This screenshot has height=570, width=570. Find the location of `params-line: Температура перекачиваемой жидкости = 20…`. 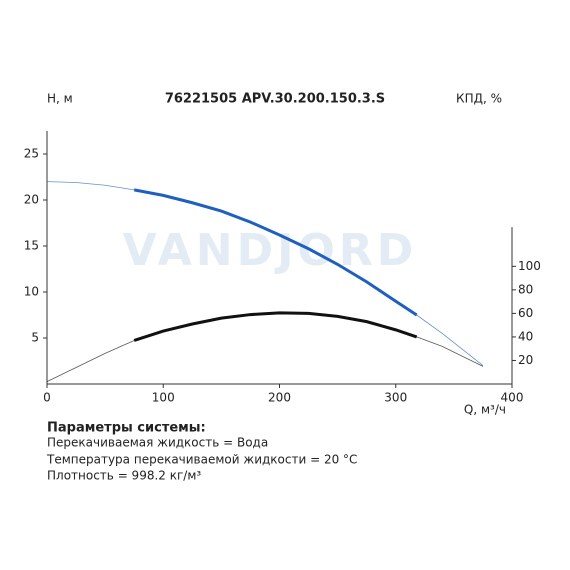

params-line: Температура перекачиваемой жидкости = 20… is located at coordinates (201, 460).